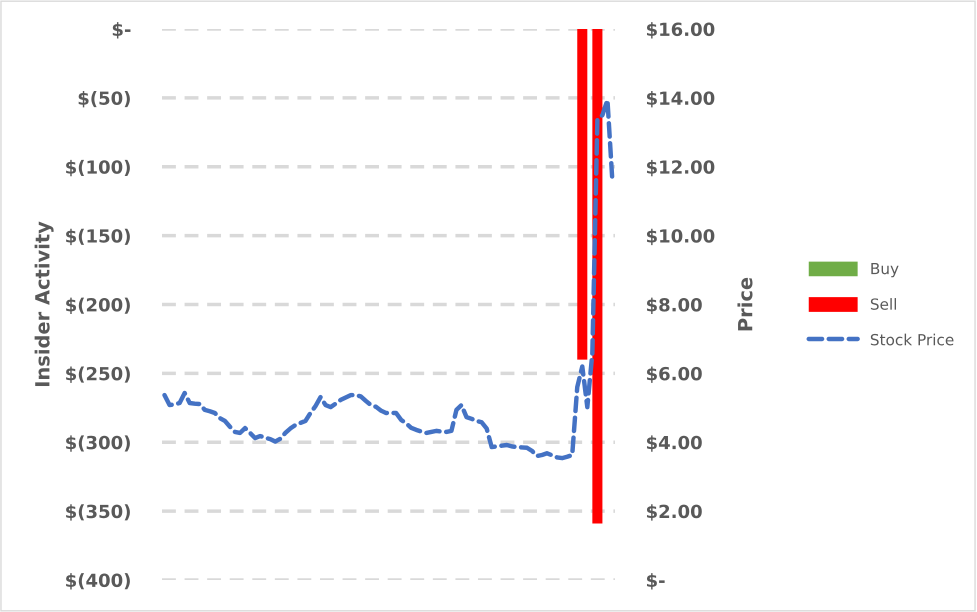  Describe the element at coordinates (744, 304) in the screenshot. I see `y2-axis-title: Price` at that location.